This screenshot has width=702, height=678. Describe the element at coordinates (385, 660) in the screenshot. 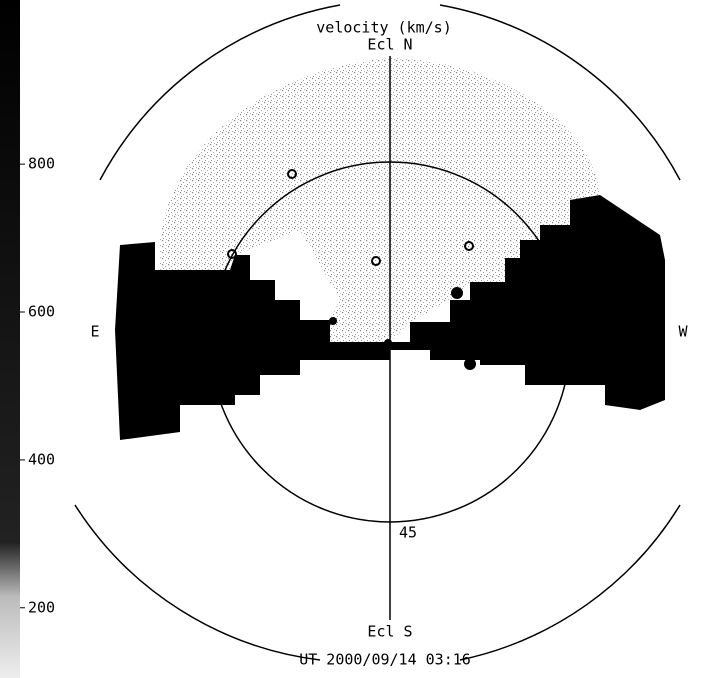

I see `timestamp: UT 2000/09/14 03:16` at that location.